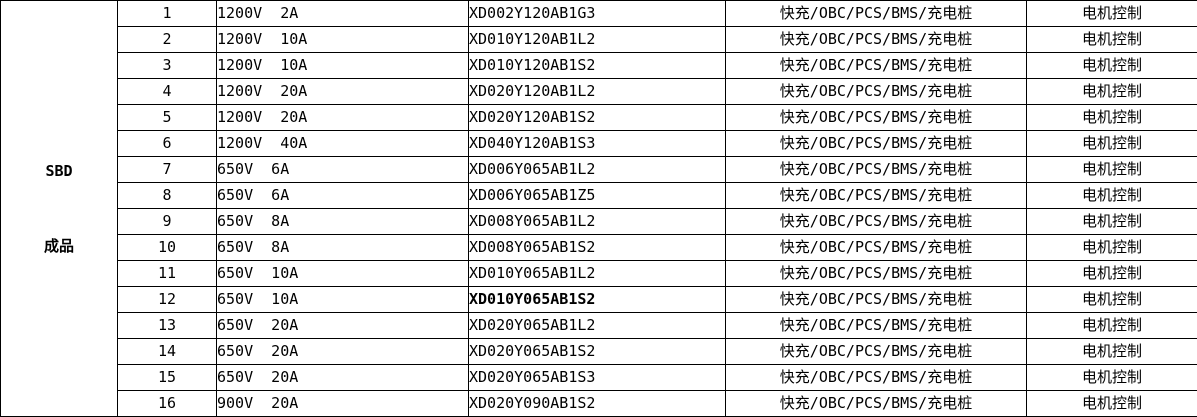 The height and width of the screenshot is (417, 1197). I want to click on part-number-cell: XD020Y120AB1L2, so click(597, 91).